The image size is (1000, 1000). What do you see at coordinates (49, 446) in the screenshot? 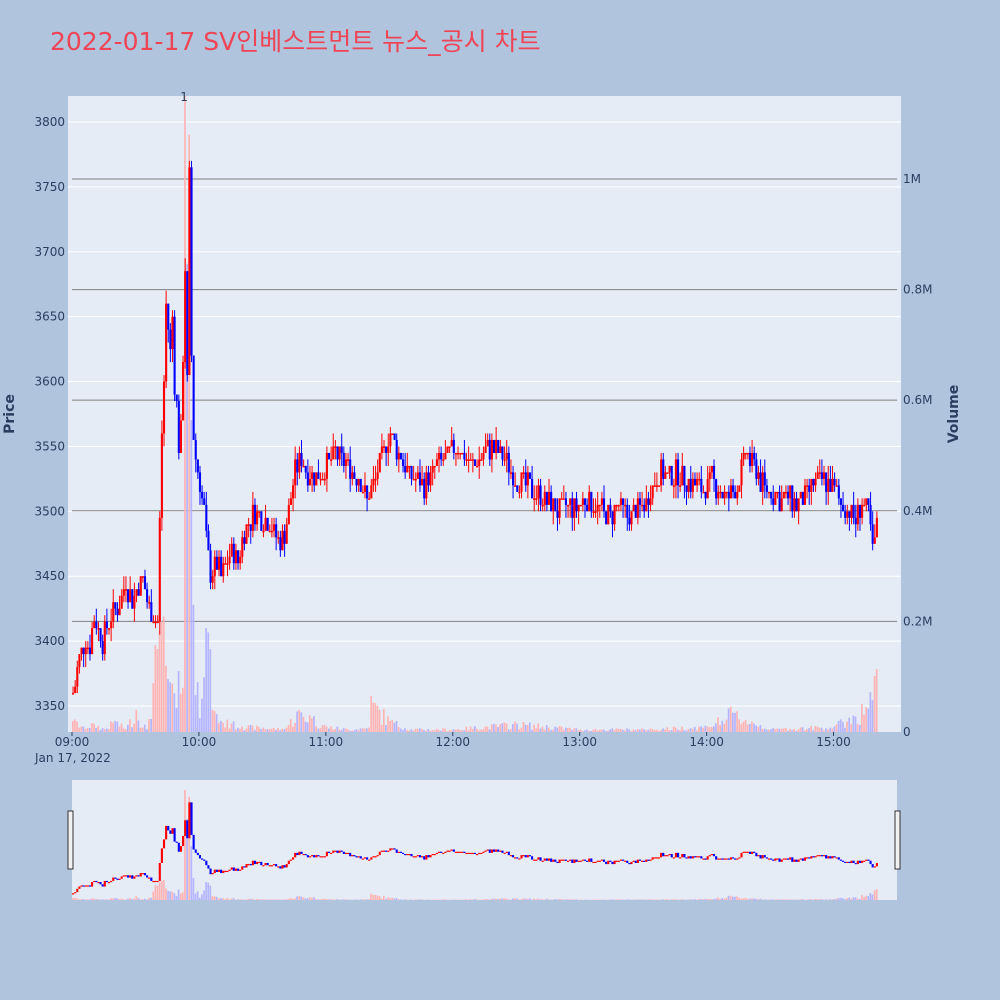
I see `price-tick-label: 3550` at bounding box center [49, 446].